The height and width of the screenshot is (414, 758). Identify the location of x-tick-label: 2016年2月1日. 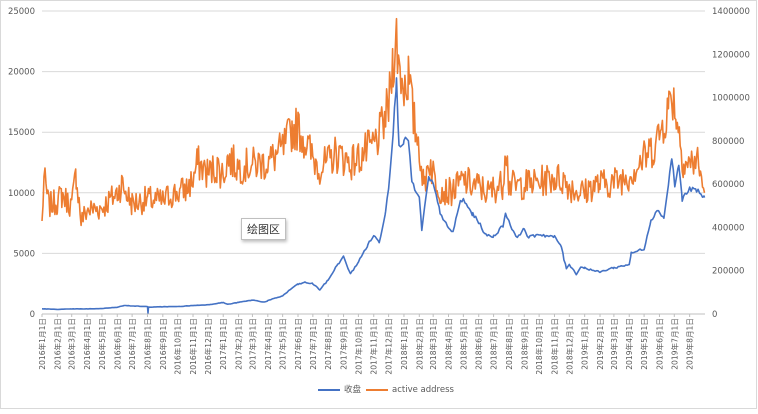
(57, 344).